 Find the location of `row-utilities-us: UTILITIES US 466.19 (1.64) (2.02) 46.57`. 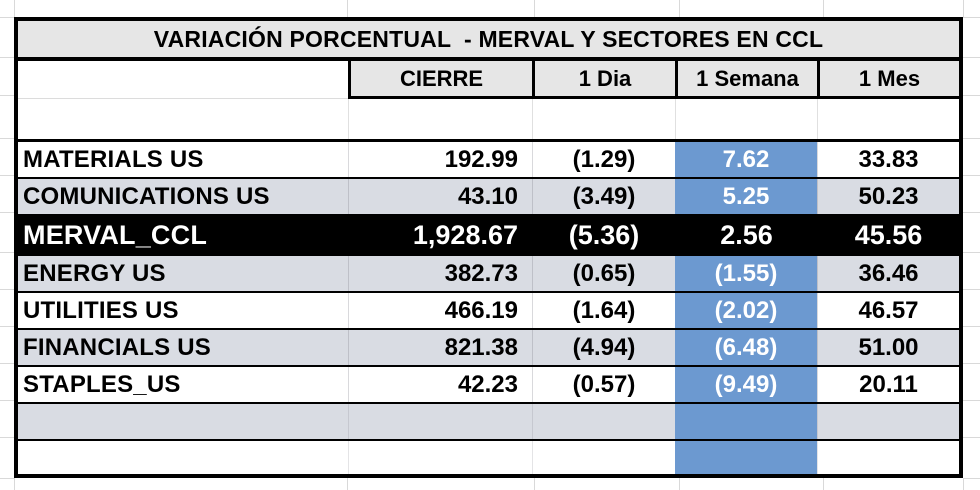

row-utilities-us: UTILITIES US 466.19 (1.64) (2.02) 46.57 is located at coordinates (488, 311).